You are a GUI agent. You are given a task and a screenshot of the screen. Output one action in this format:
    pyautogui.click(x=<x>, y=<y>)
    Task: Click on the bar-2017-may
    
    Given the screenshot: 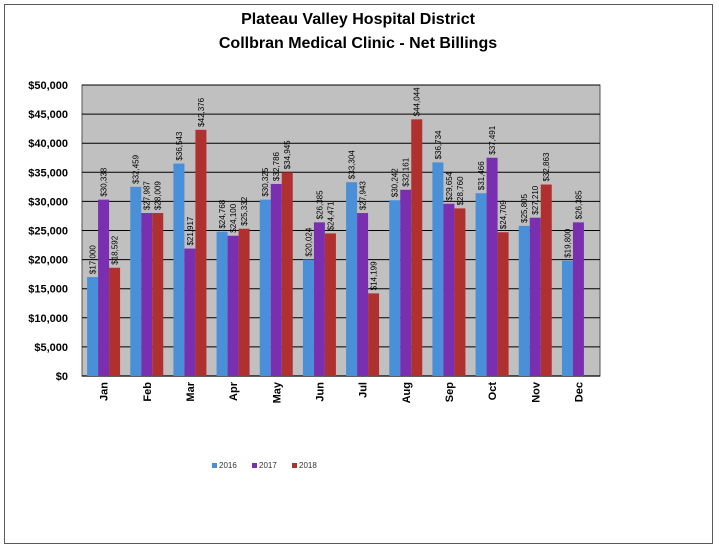 What is the action you would take?
    pyautogui.click(x=276, y=279)
    